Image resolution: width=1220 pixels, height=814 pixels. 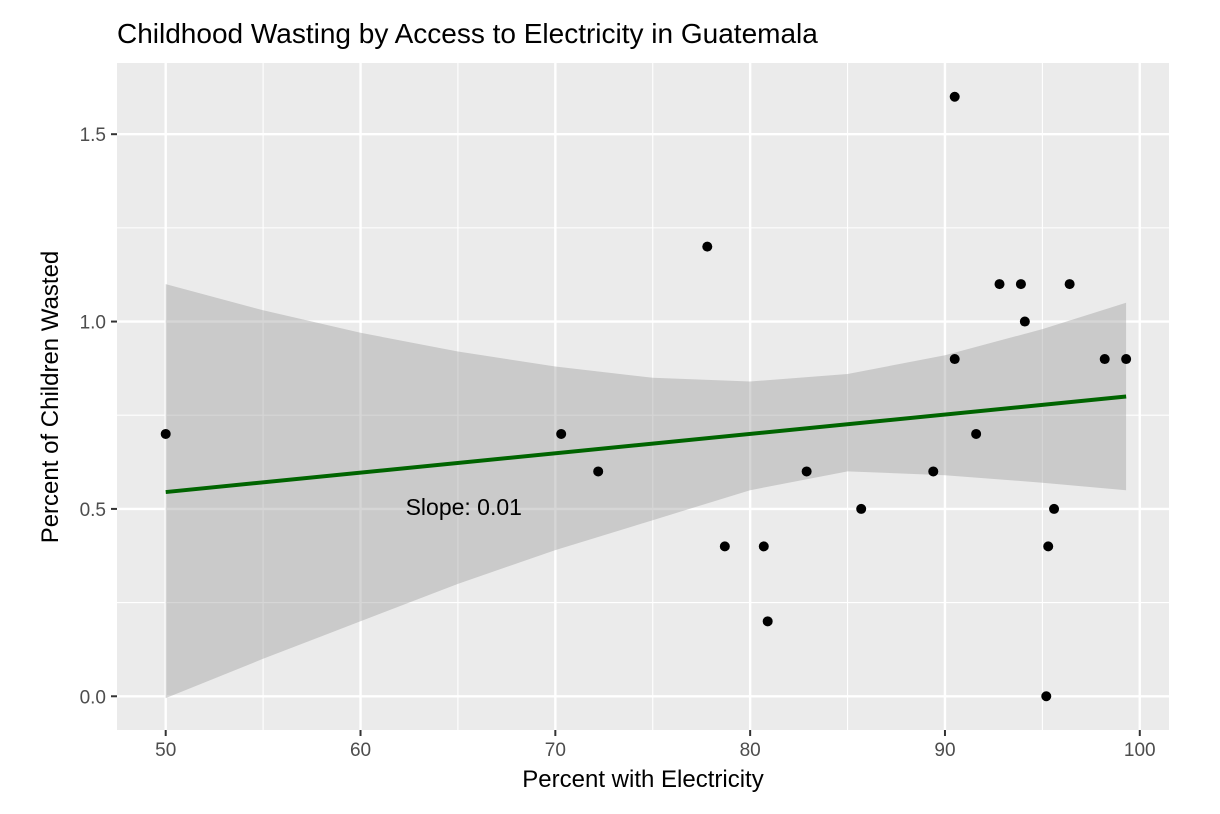 What do you see at coordinates (642, 779) in the screenshot?
I see `x-axis-title: Percent with Electricity` at bounding box center [642, 779].